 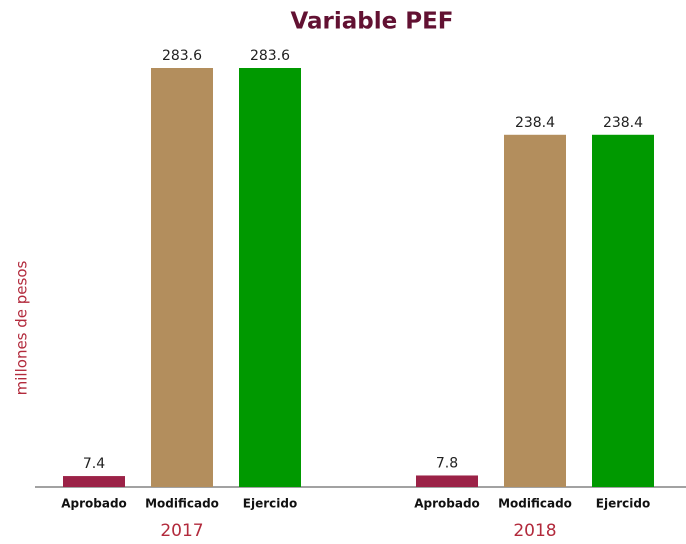 What do you see at coordinates (94, 464) in the screenshot?
I see `value-label: 7.4` at bounding box center [94, 464].